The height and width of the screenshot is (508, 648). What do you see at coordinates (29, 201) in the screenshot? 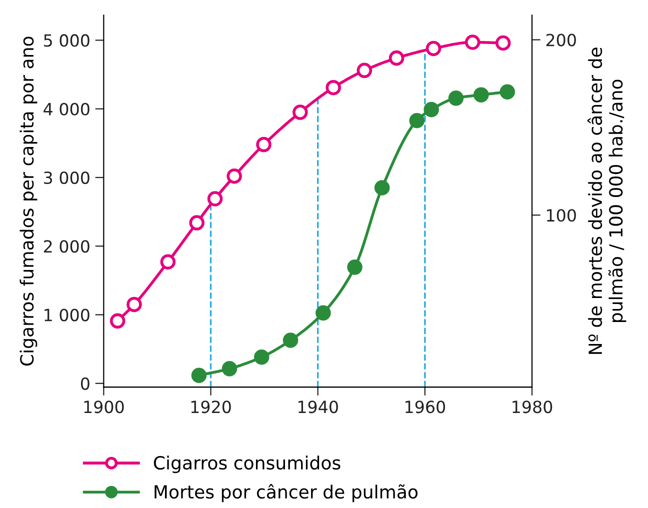
I see `y-axis-title: Cigarros fumados per capita por ano` at bounding box center [29, 201].